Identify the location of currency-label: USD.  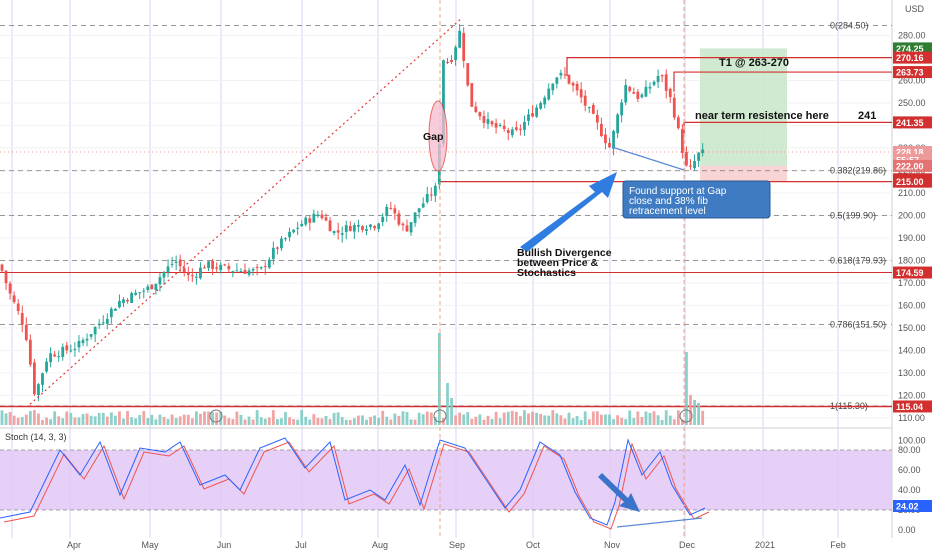
(915, 9).